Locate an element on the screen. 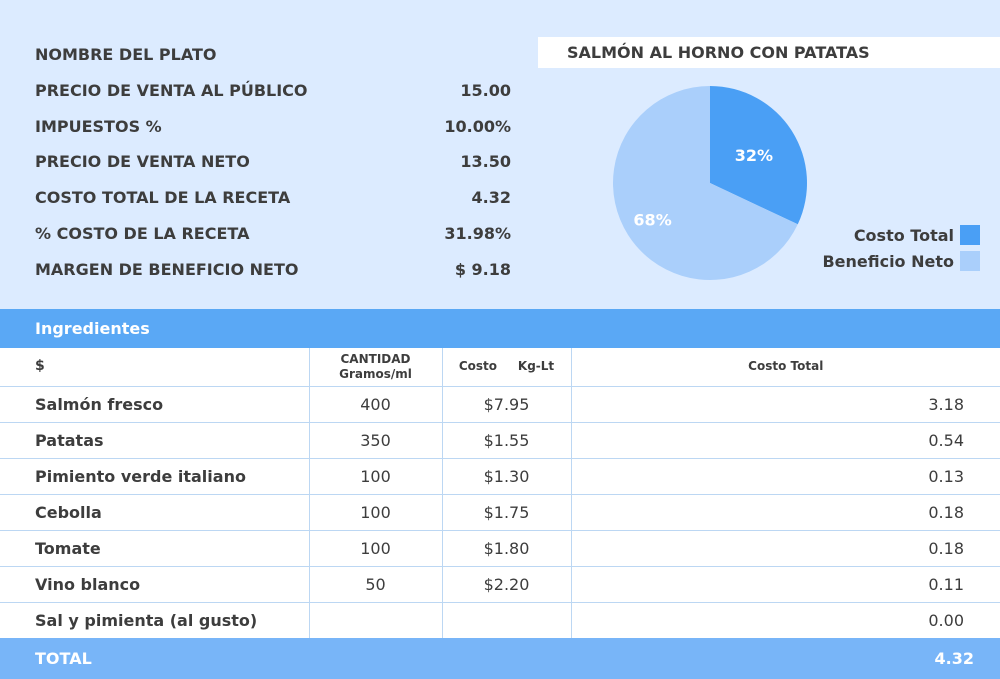 The height and width of the screenshot is (679, 1000). legend-beneficio-neto: Beneficio Neto is located at coordinates (870, 261).